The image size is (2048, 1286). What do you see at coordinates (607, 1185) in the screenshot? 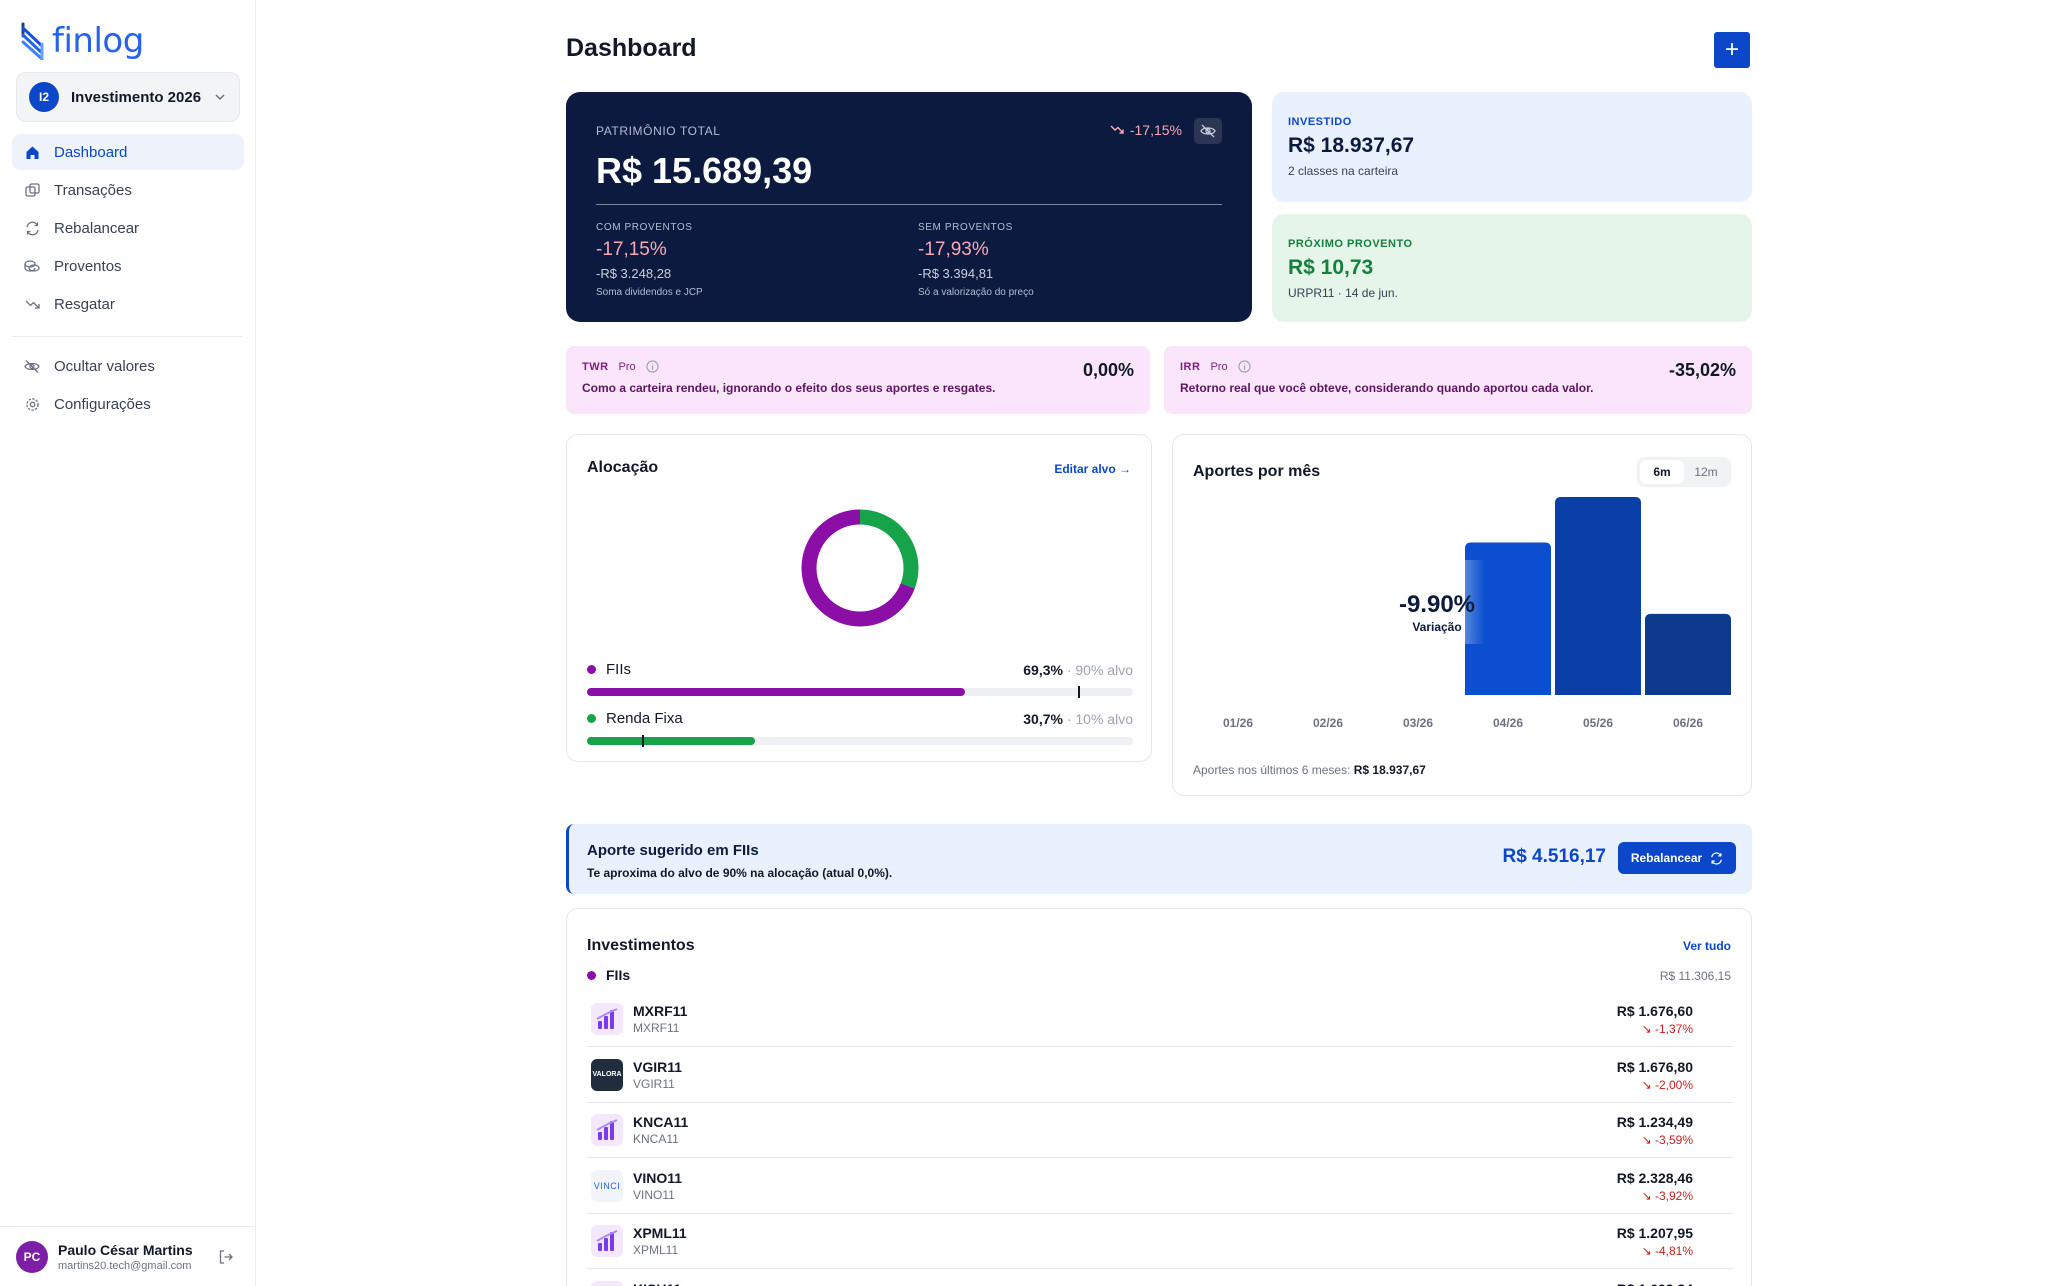
I see `vinci-logo-icon: VINCI` at bounding box center [607, 1185].